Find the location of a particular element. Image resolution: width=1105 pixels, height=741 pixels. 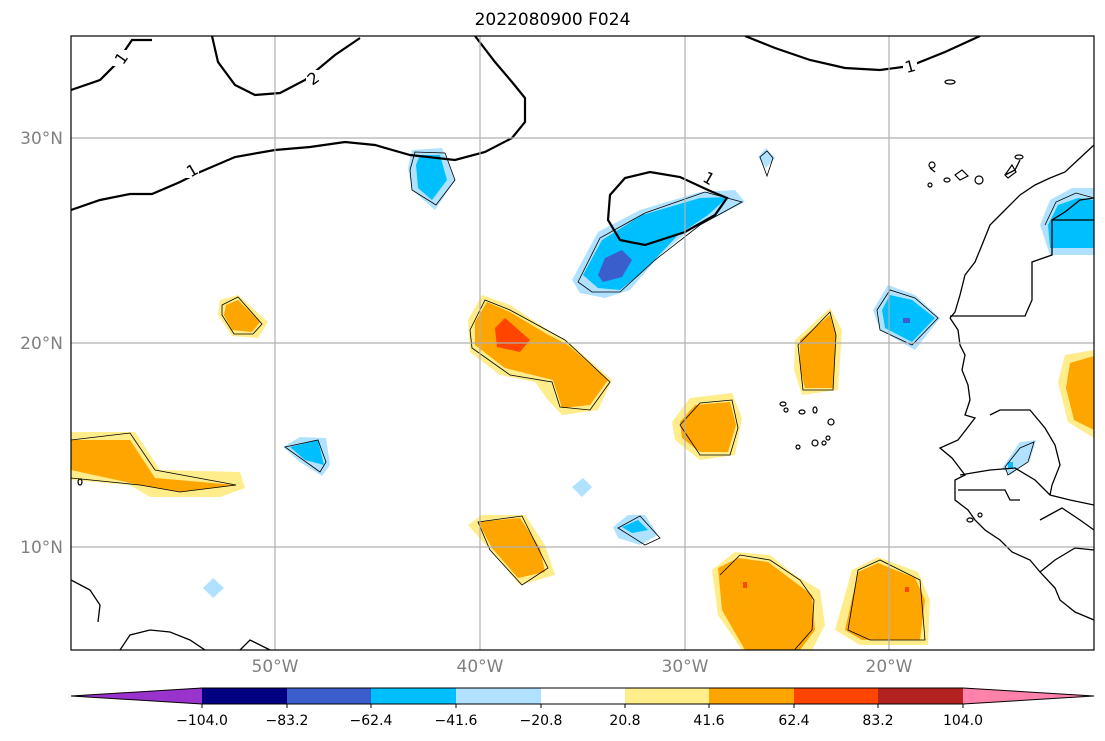

latitude-labels: 10°N 20°N 30°N is located at coordinates (41, 343).